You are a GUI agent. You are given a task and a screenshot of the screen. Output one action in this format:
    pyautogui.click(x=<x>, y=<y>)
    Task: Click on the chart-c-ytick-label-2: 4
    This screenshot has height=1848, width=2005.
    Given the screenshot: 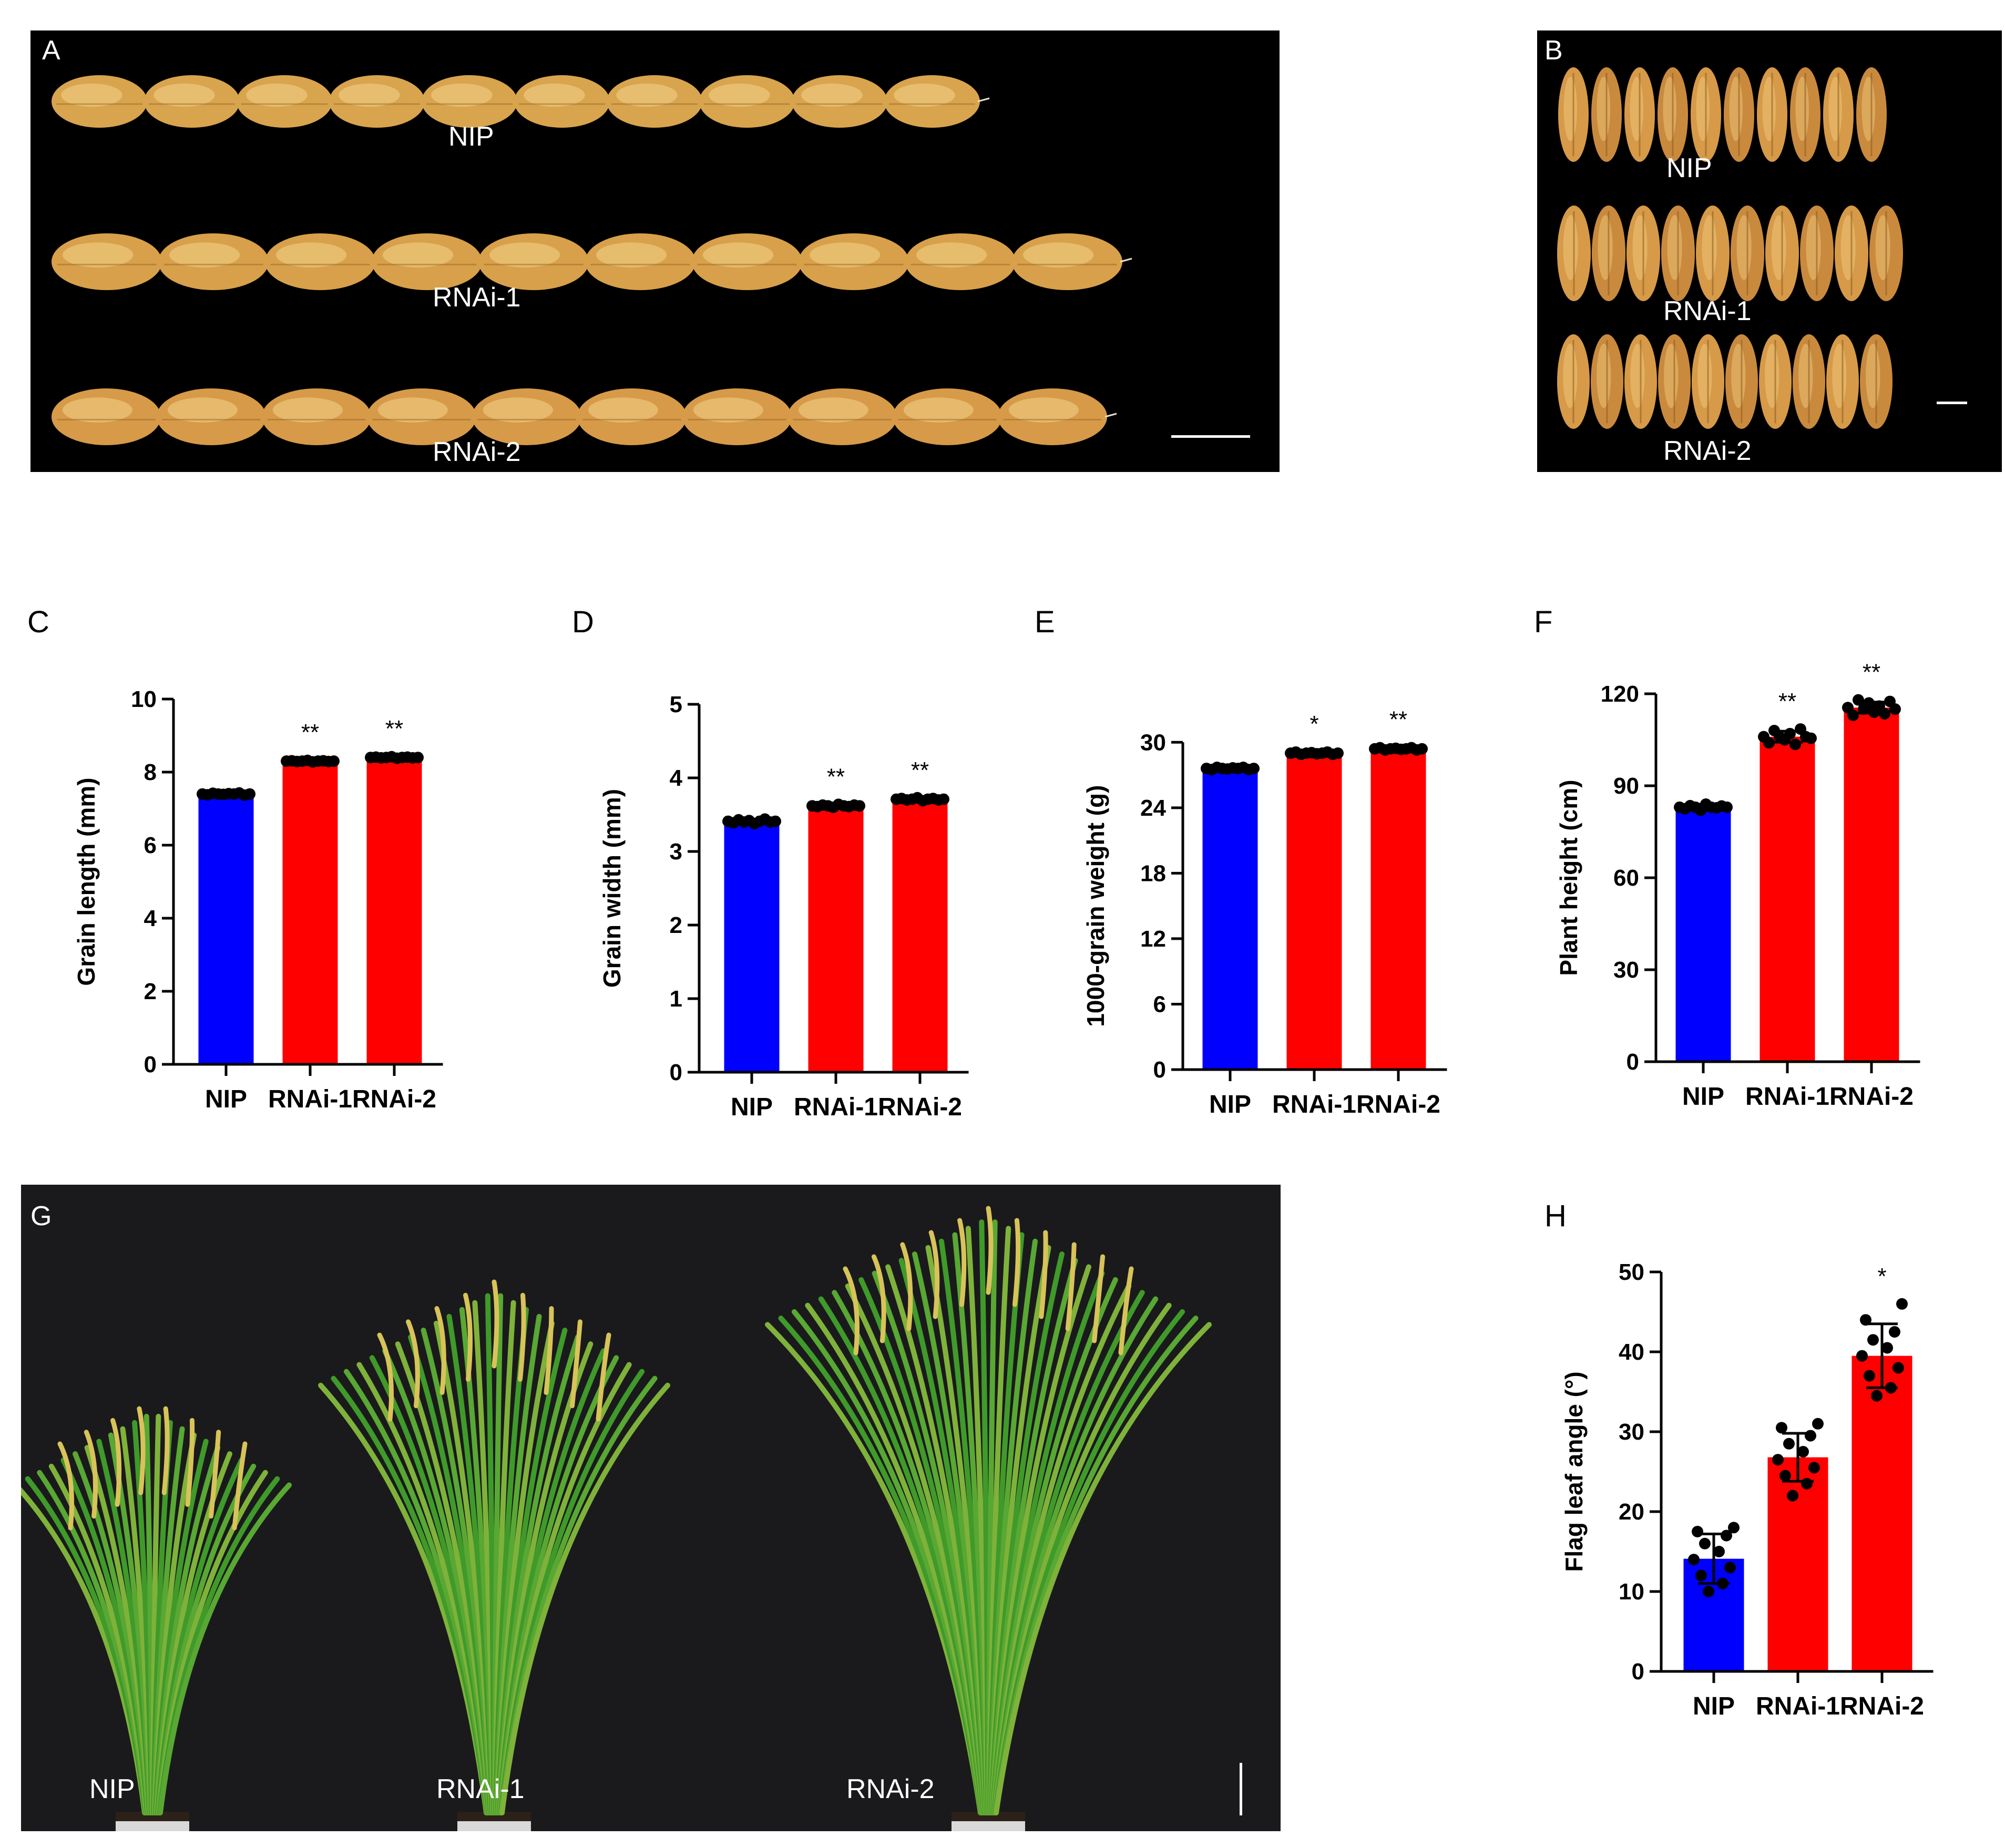 What is the action you would take?
    pyautogui.click(x=150, y=918)
    